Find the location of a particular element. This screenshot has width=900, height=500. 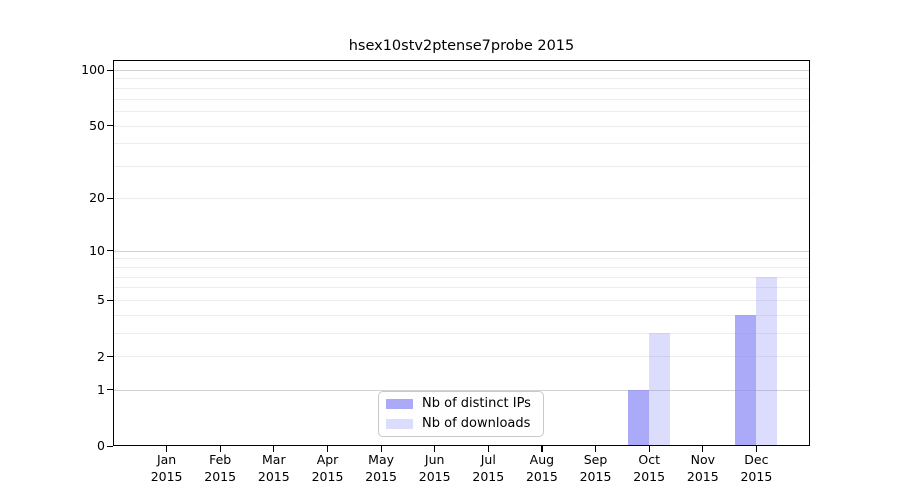

x-tick-label: Oct 2015 is located at coordinates (649, 468).